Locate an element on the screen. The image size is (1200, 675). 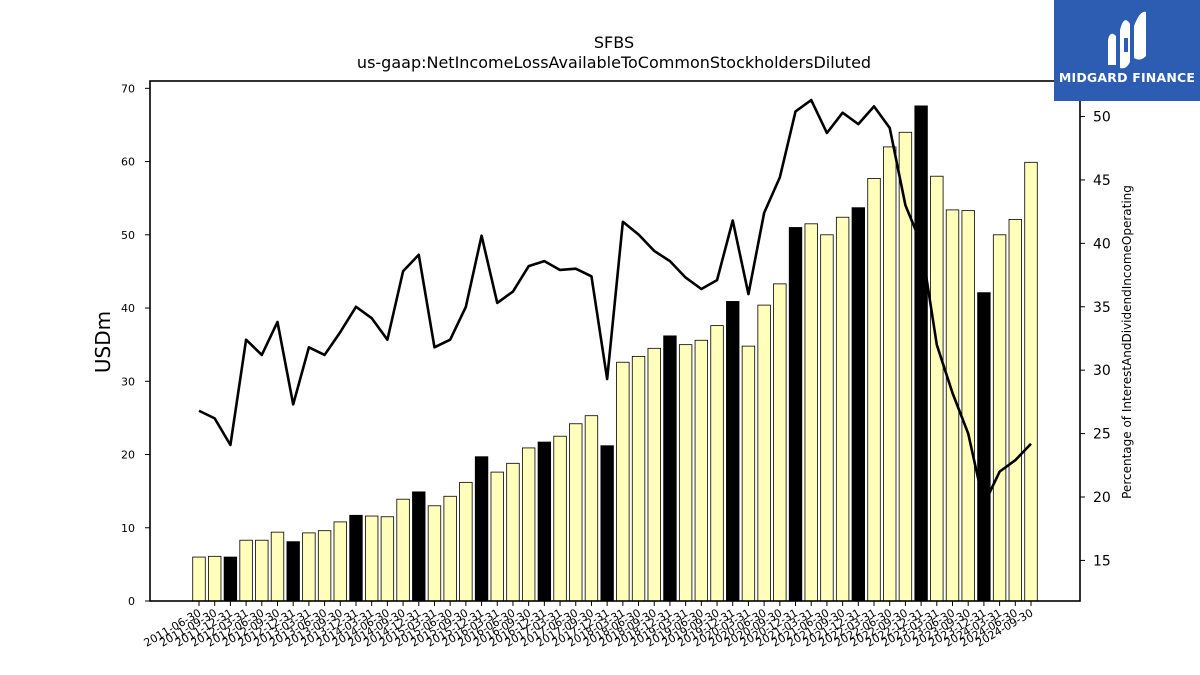
y2-axis-ticks: 15 20 25 30 35 40 45 50 is located at coordinates (1095, 339).